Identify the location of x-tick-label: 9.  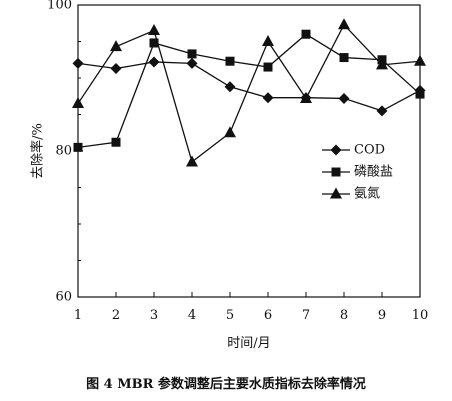
(382, 315).